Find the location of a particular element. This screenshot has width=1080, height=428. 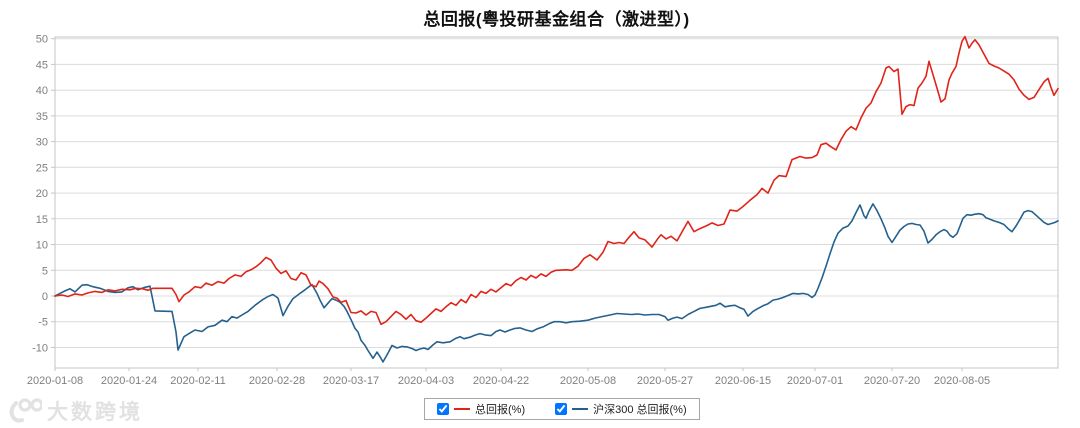

x-tick-label: 2020-01-24 is located at coordinates (129, 381).